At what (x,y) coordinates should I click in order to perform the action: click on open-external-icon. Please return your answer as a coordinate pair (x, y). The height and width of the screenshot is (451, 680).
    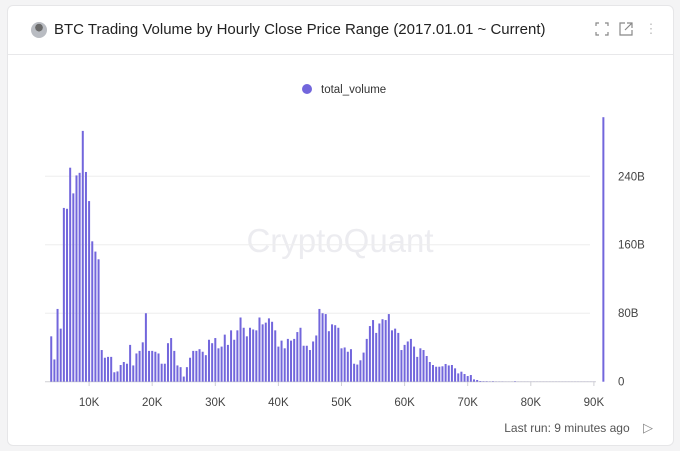
    Looking at the image, I should click on (626, 29).